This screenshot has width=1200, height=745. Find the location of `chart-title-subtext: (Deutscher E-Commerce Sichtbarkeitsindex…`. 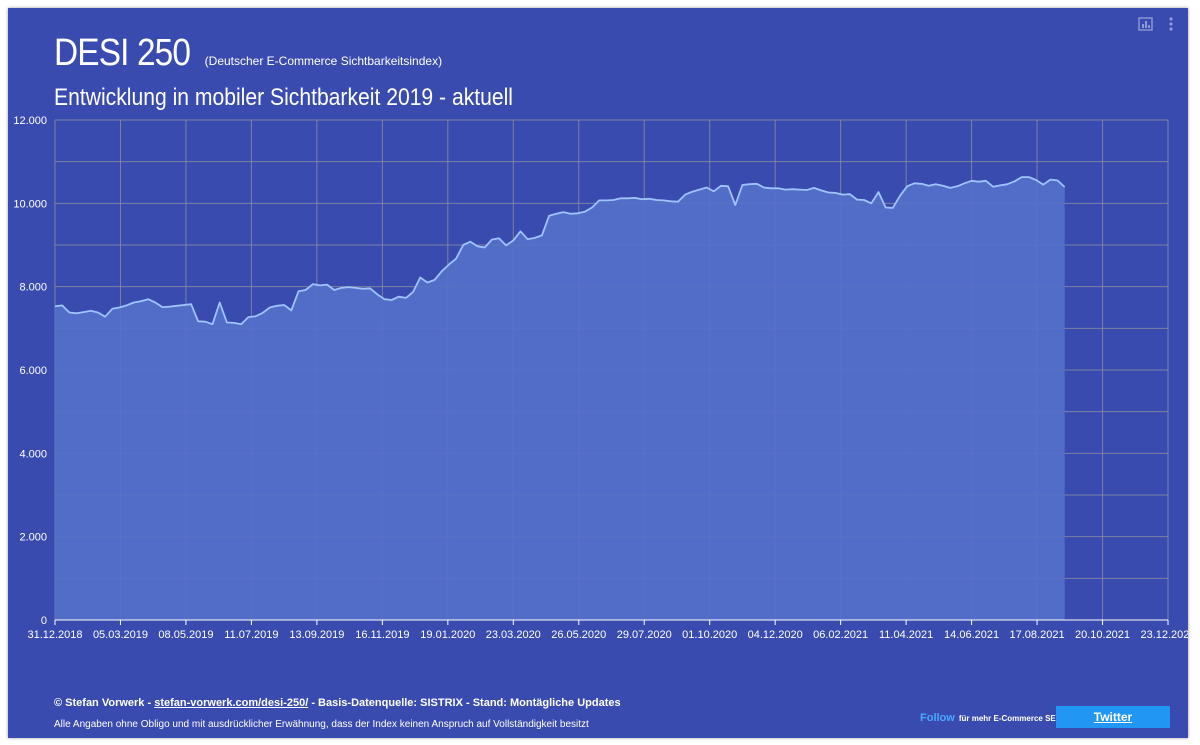

chart-title-subtext: (Deutscher E-Commerce Sichtbarkeitsindex… is located at coordinates (323, 61).